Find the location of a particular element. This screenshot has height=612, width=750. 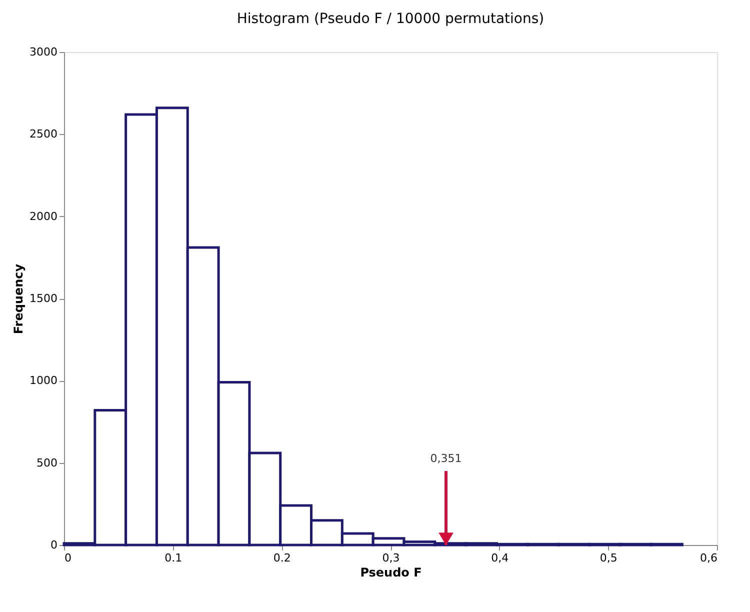

y-tick-label: 500 is located at coordinates (47, 463).